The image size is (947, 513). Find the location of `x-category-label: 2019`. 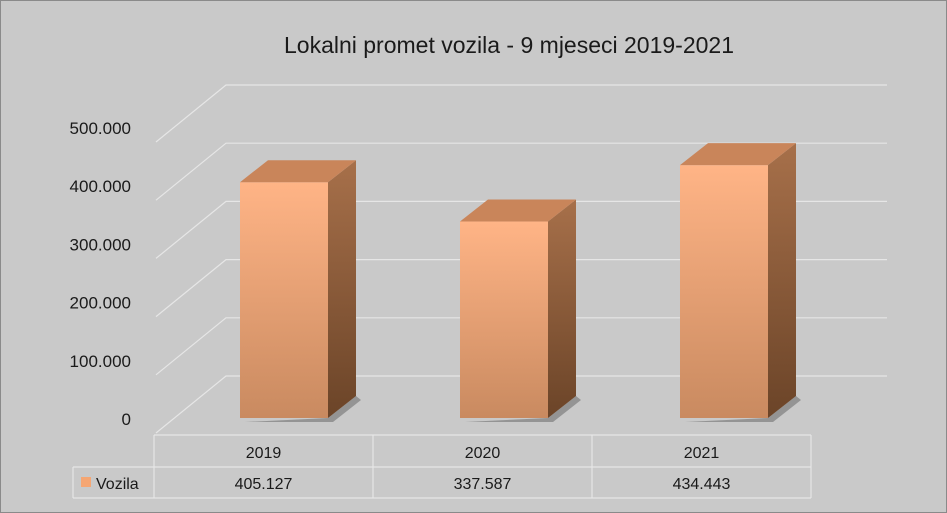

x-category-label: 2019 is located at coordinates (264, 453).